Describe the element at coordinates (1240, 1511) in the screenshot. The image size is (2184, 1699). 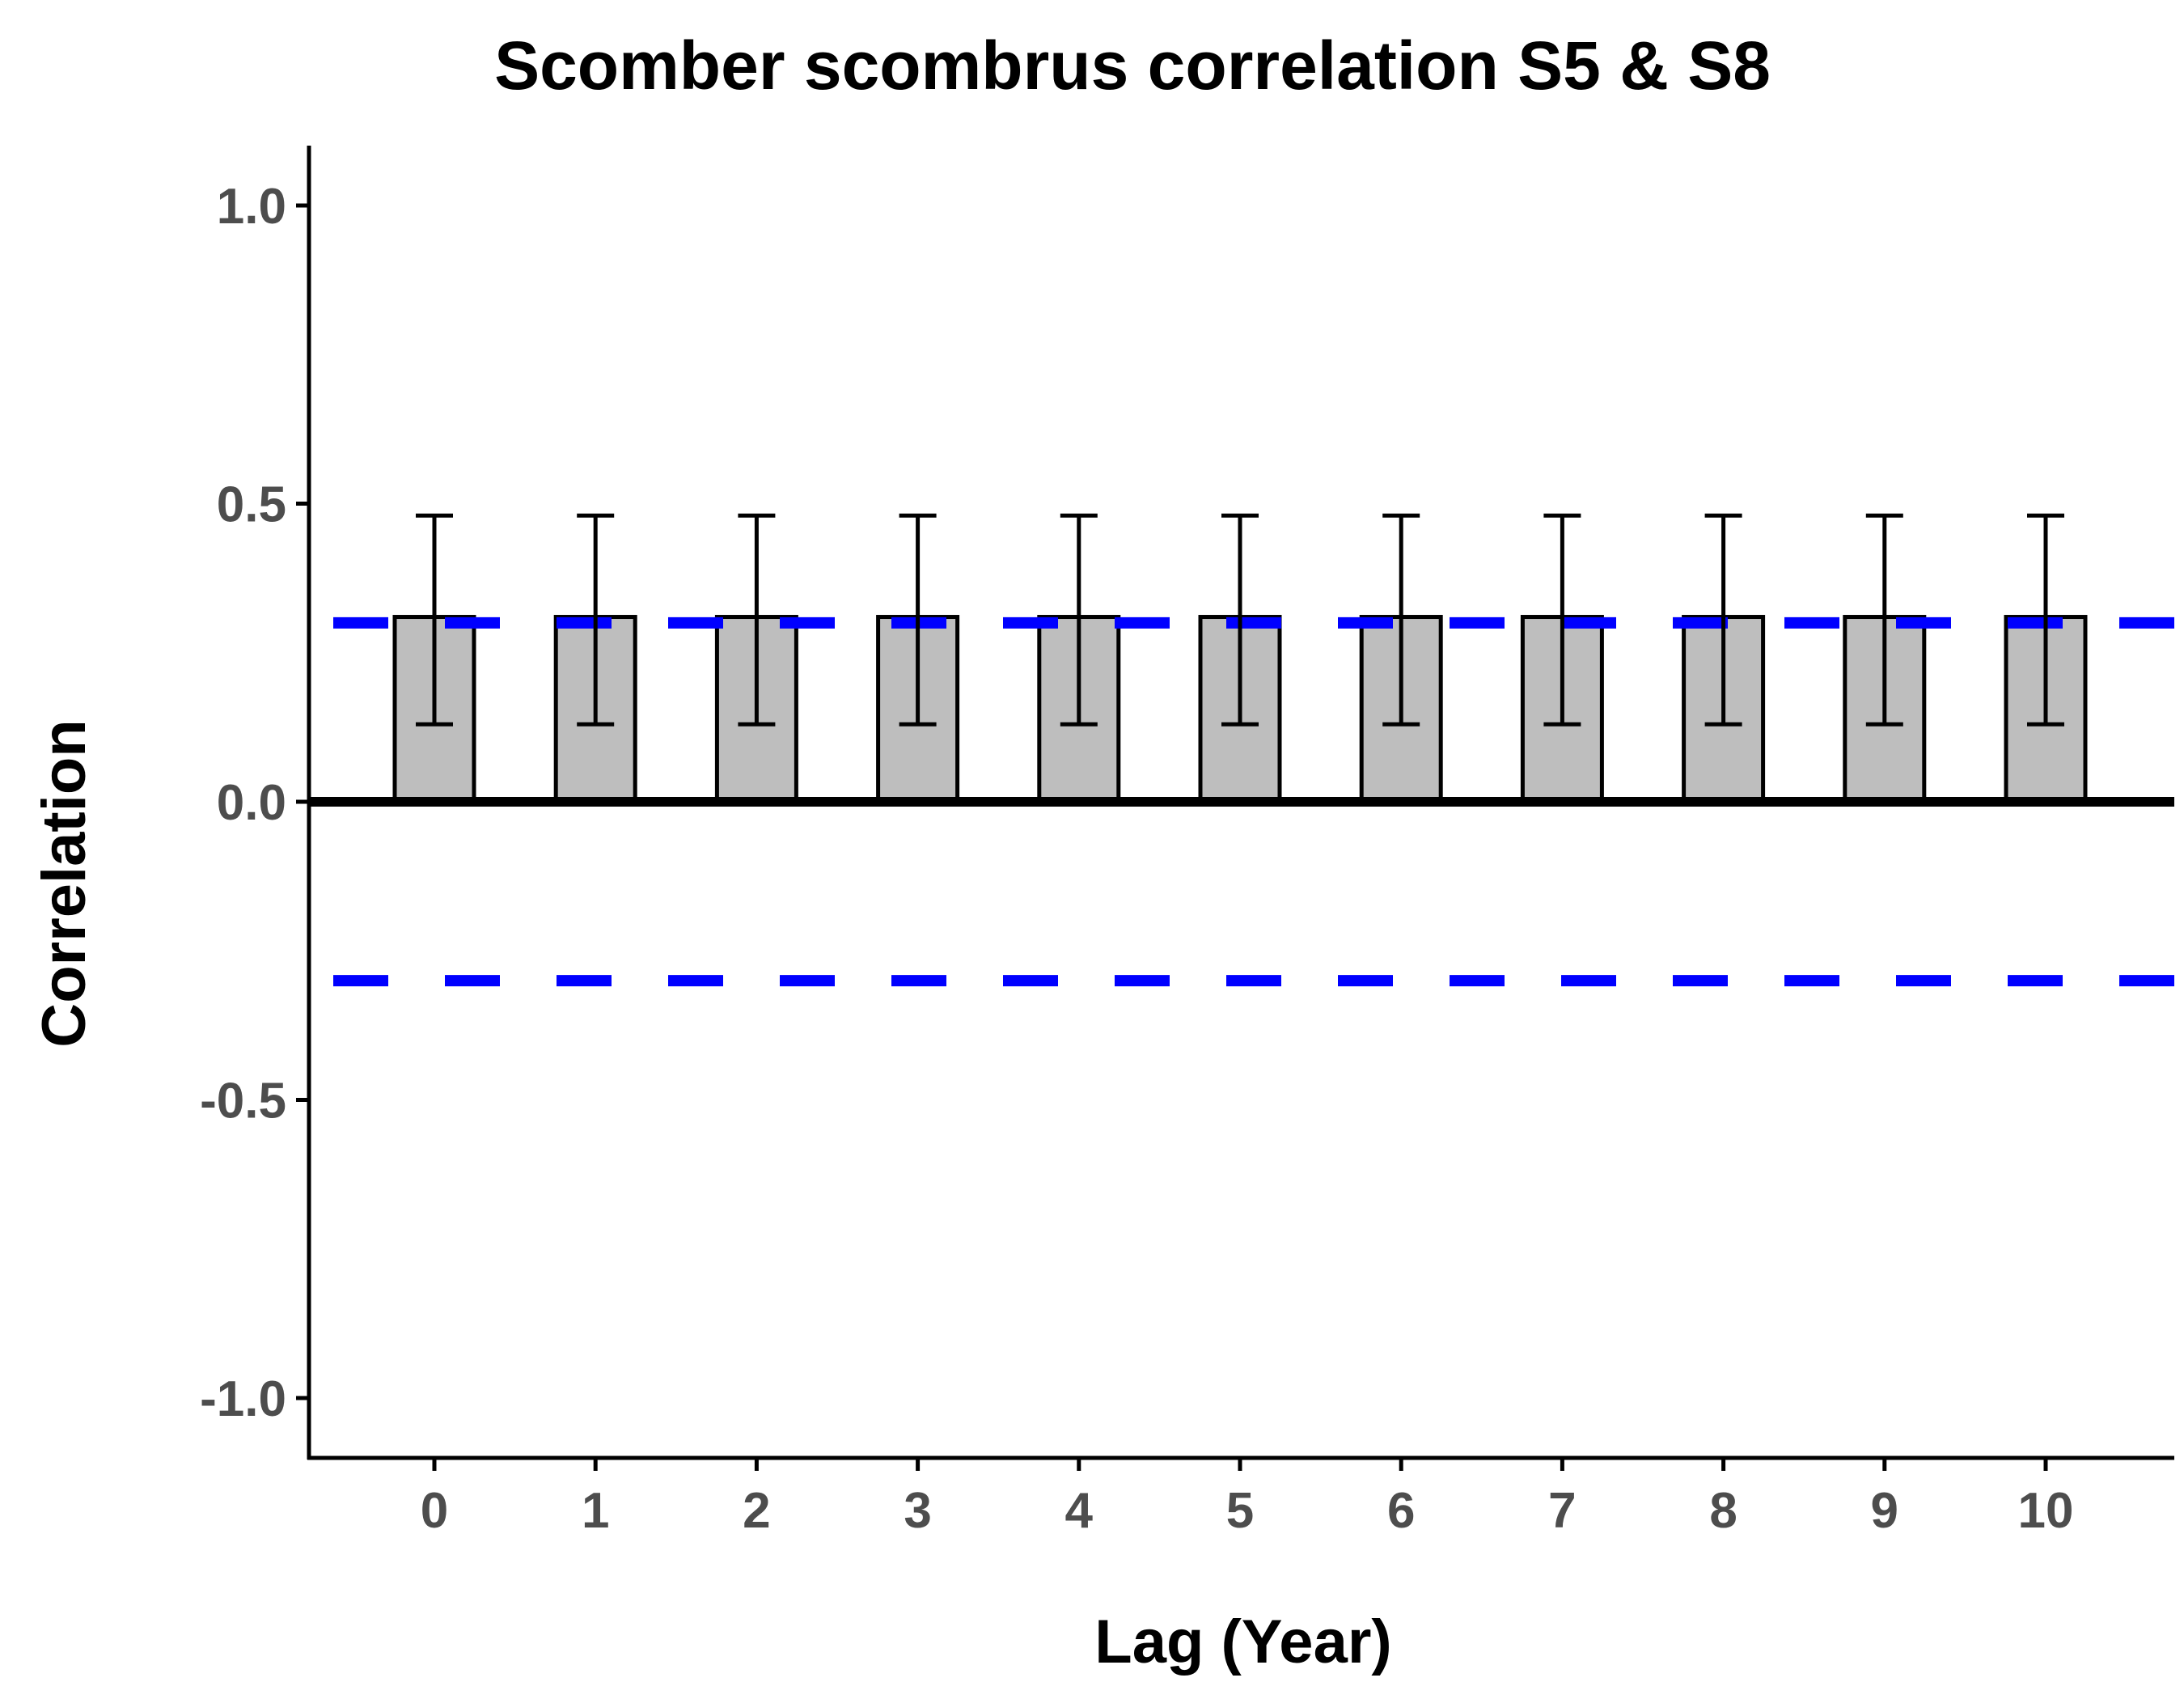
I see `x-tick-label: 5` at that location.